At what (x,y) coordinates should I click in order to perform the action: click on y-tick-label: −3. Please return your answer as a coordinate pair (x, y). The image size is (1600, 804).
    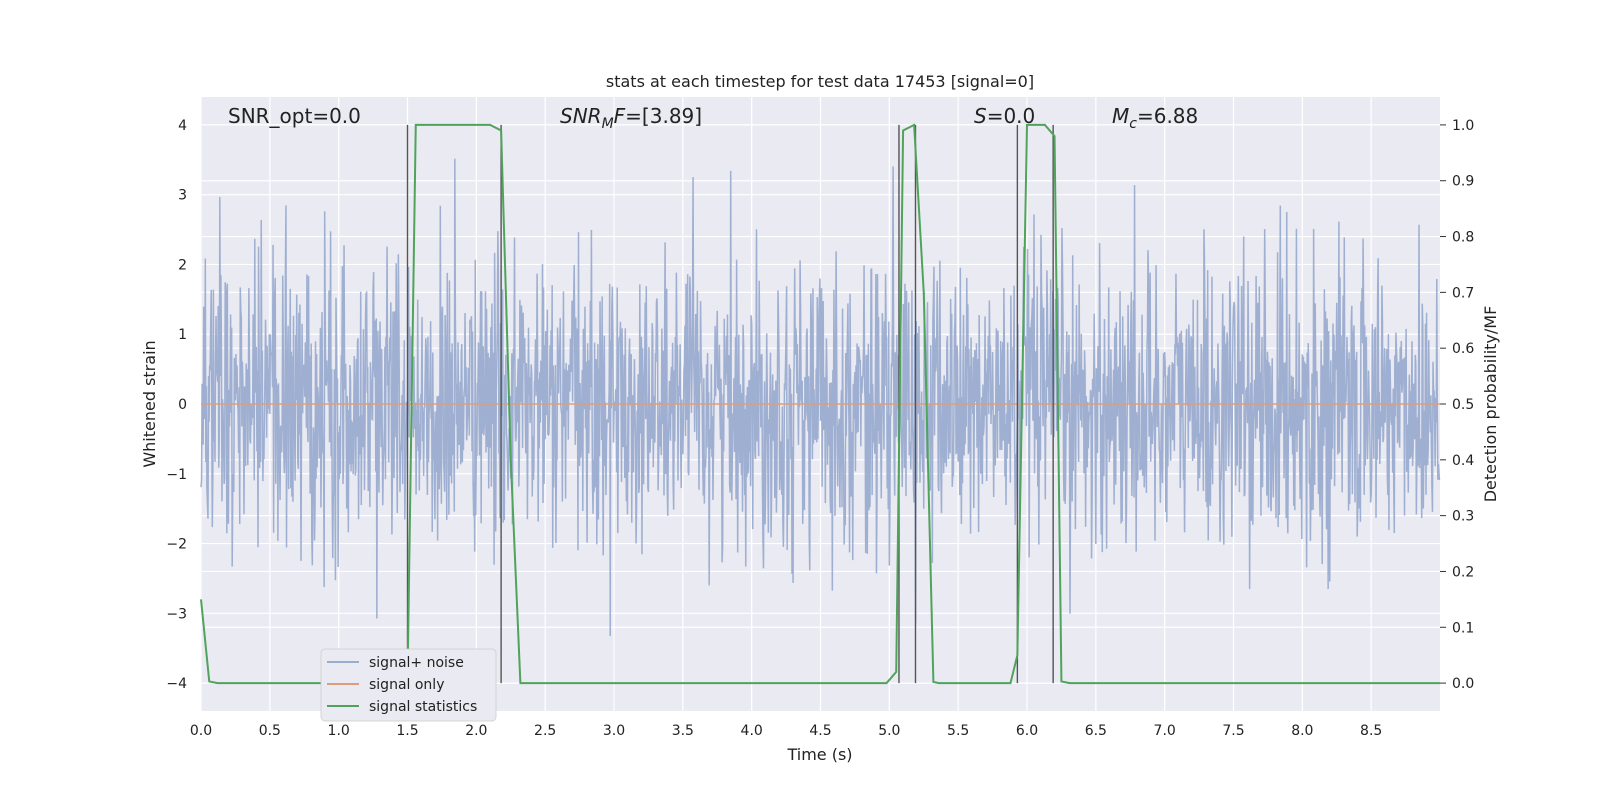
    Looking at the image, I should click on (176, 614).